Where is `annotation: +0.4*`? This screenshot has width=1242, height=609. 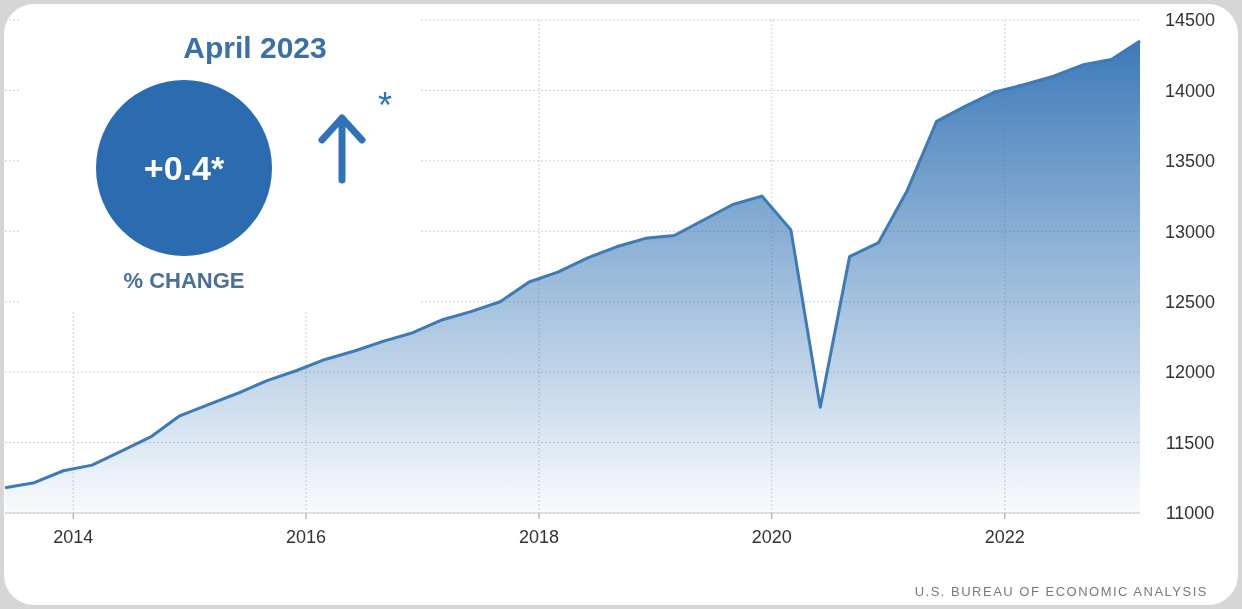
annotation: +0.4* is located at coordinates (184, 168).